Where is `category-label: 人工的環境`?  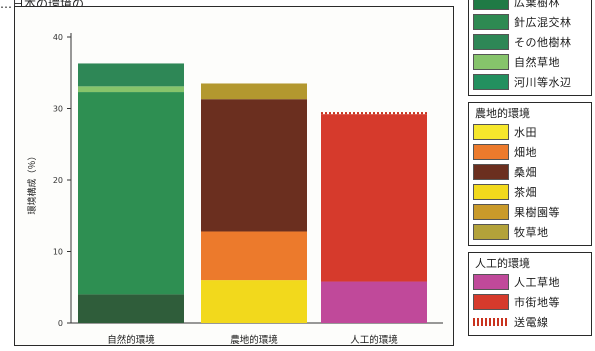 category-label: 人工的環境 is located at coordinates (374, 340).